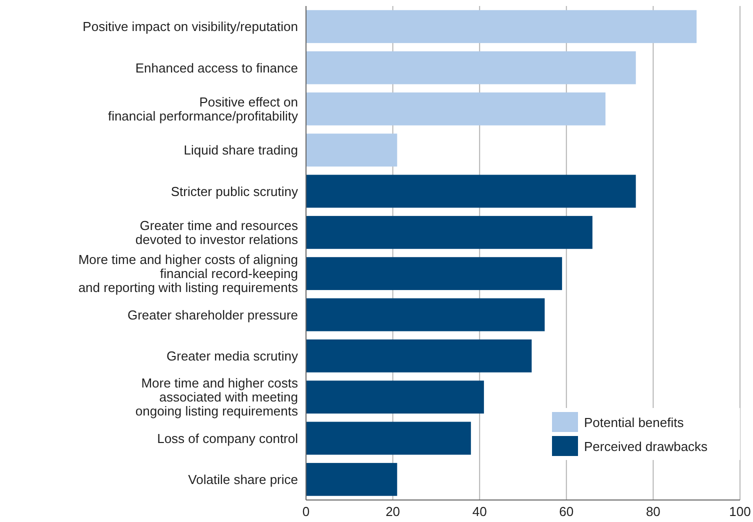 Image resolution: width=753 pixels, height=522 pixels. What do you see at coordinates (234, 191) in the screenshot?
I see `y-tick-label: Stricter public scrutiny` at bounding box center [234, 191].